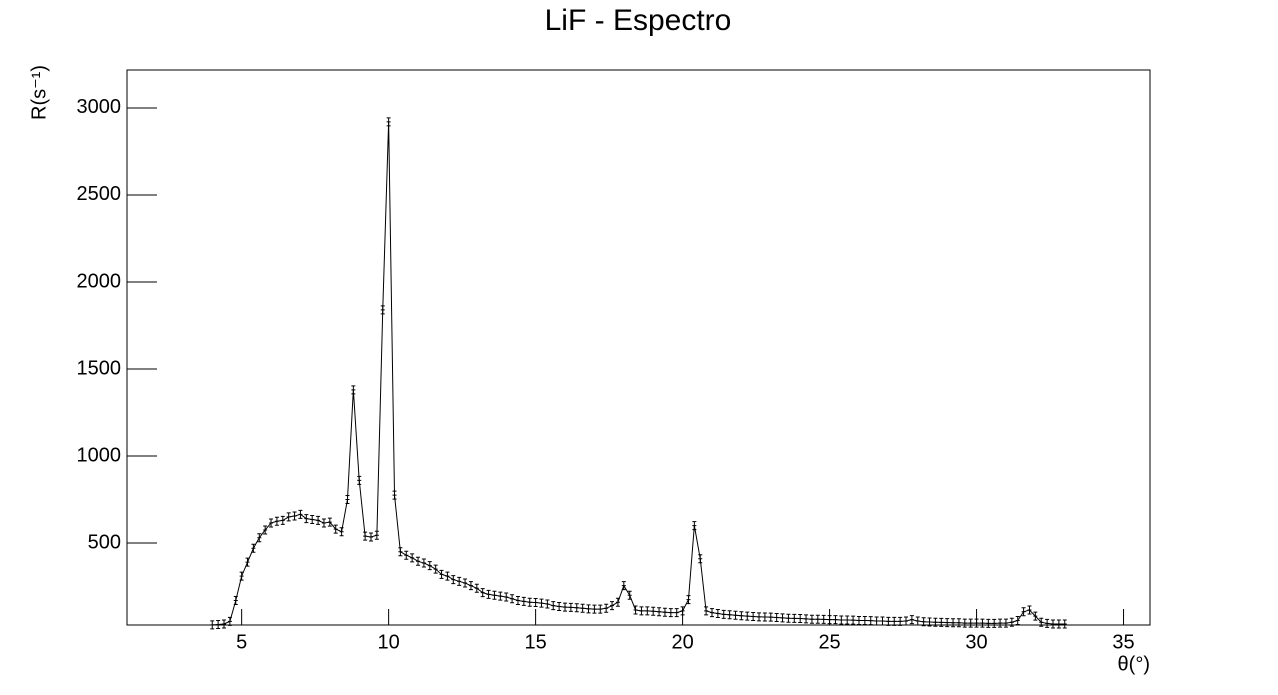 The height and width of the screenshot is (695, 1278). I want to click on x-tick-label: 35, so click(1123, 642).